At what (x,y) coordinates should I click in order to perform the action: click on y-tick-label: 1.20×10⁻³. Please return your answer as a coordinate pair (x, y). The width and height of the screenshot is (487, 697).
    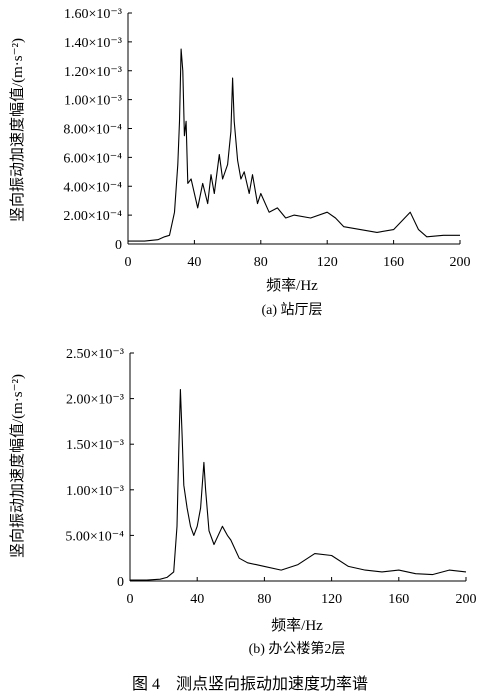
    Looking at the image, I should click on (93, 72).